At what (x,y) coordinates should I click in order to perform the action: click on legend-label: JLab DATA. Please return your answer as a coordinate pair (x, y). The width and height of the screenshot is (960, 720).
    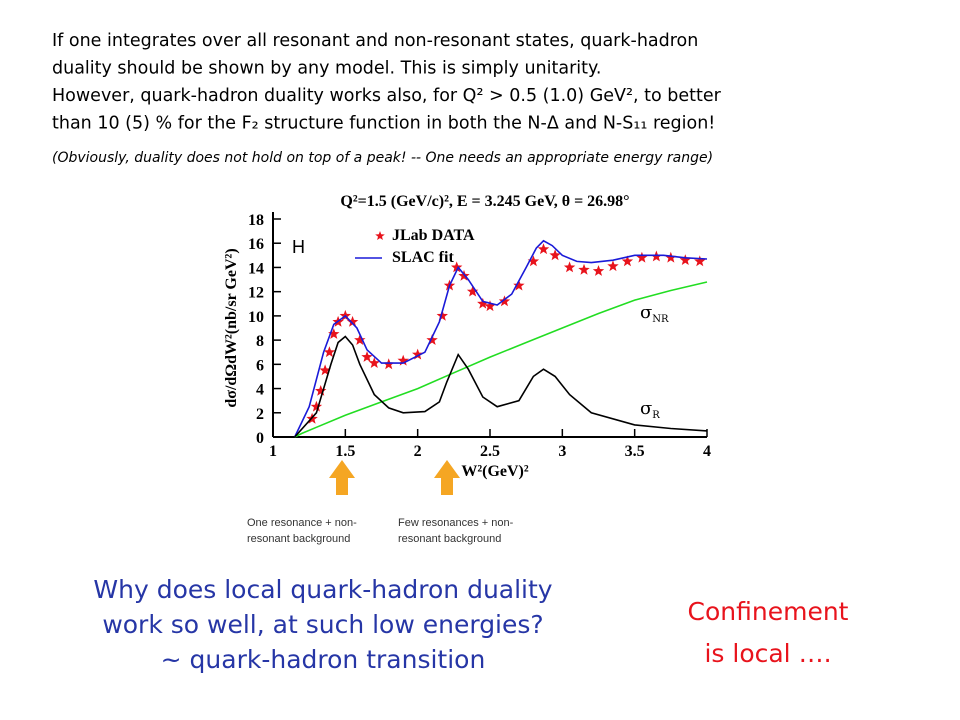
    Looking at the image, I should click on (433, 235).